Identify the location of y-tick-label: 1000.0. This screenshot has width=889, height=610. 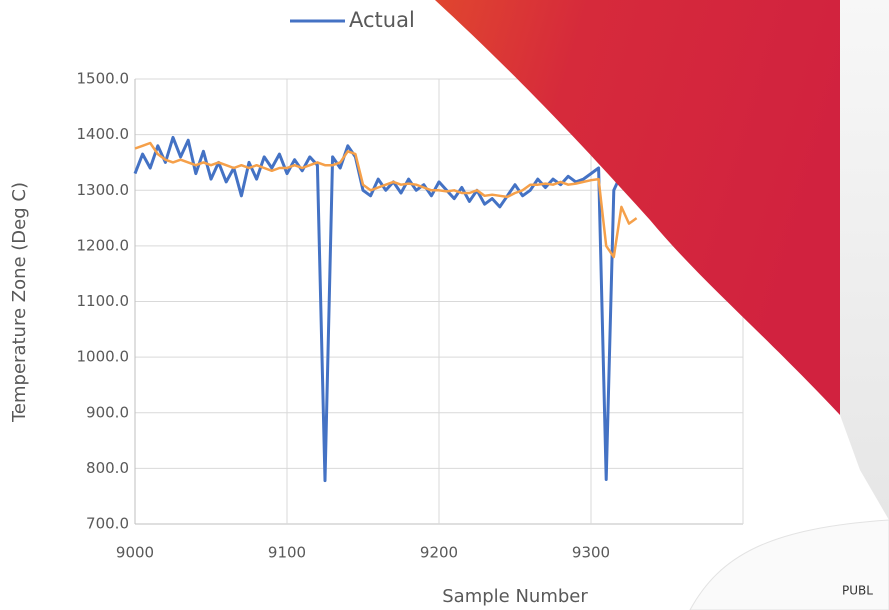
(103, 357).